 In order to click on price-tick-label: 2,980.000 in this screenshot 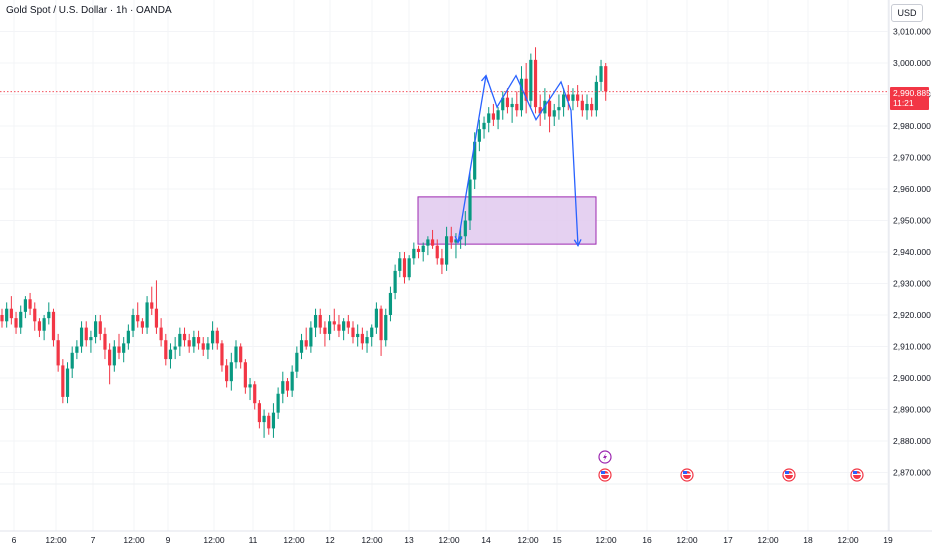, I will do `click(912, 126)`.